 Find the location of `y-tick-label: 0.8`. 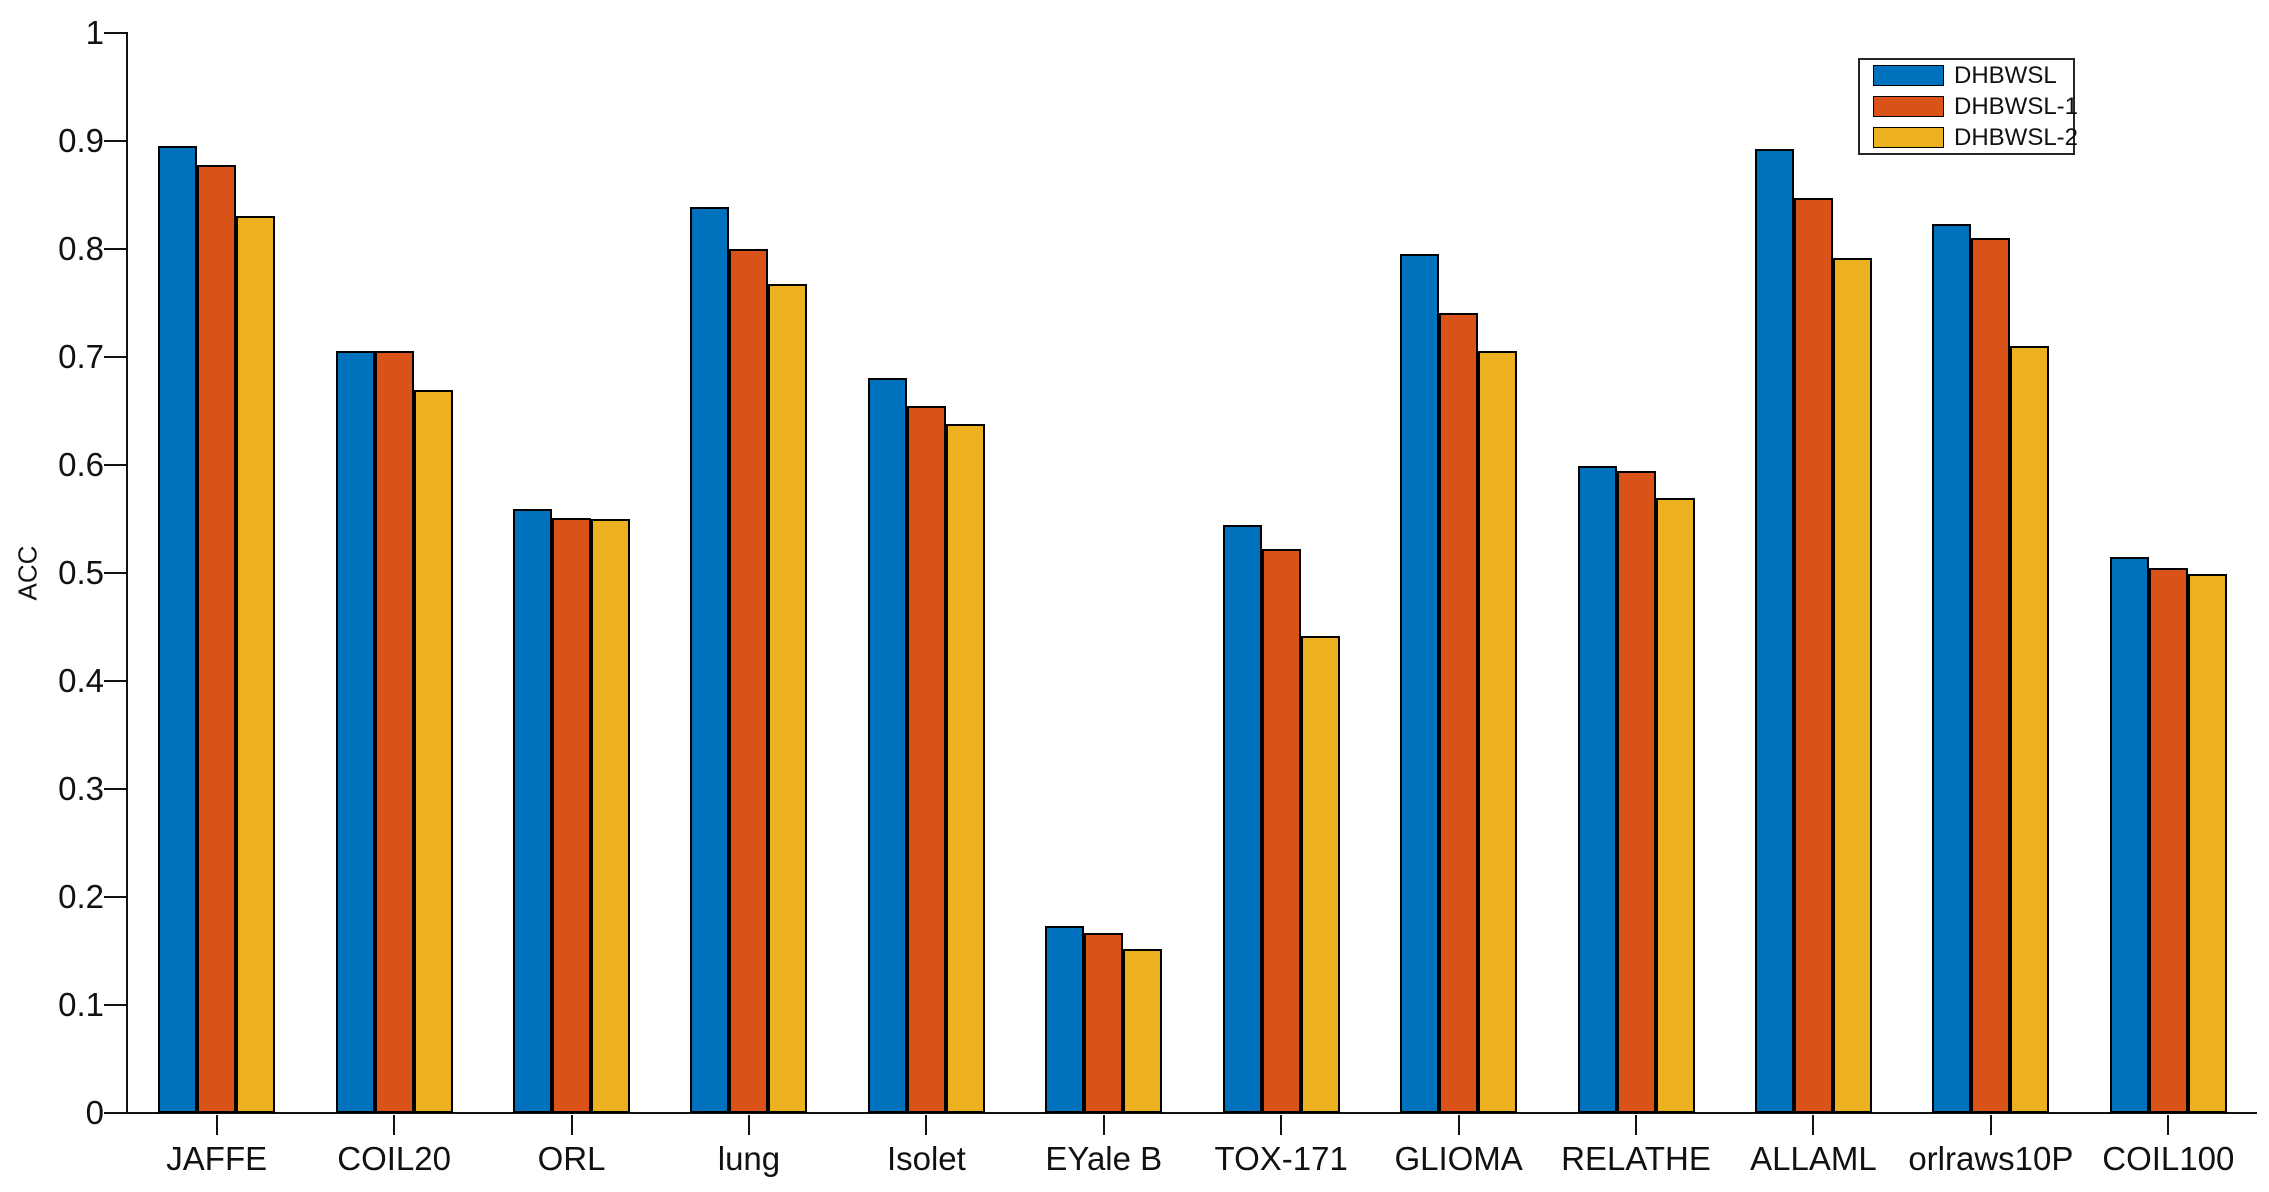

y-tick-label: 0.8 is located at coordinates (81, 248).